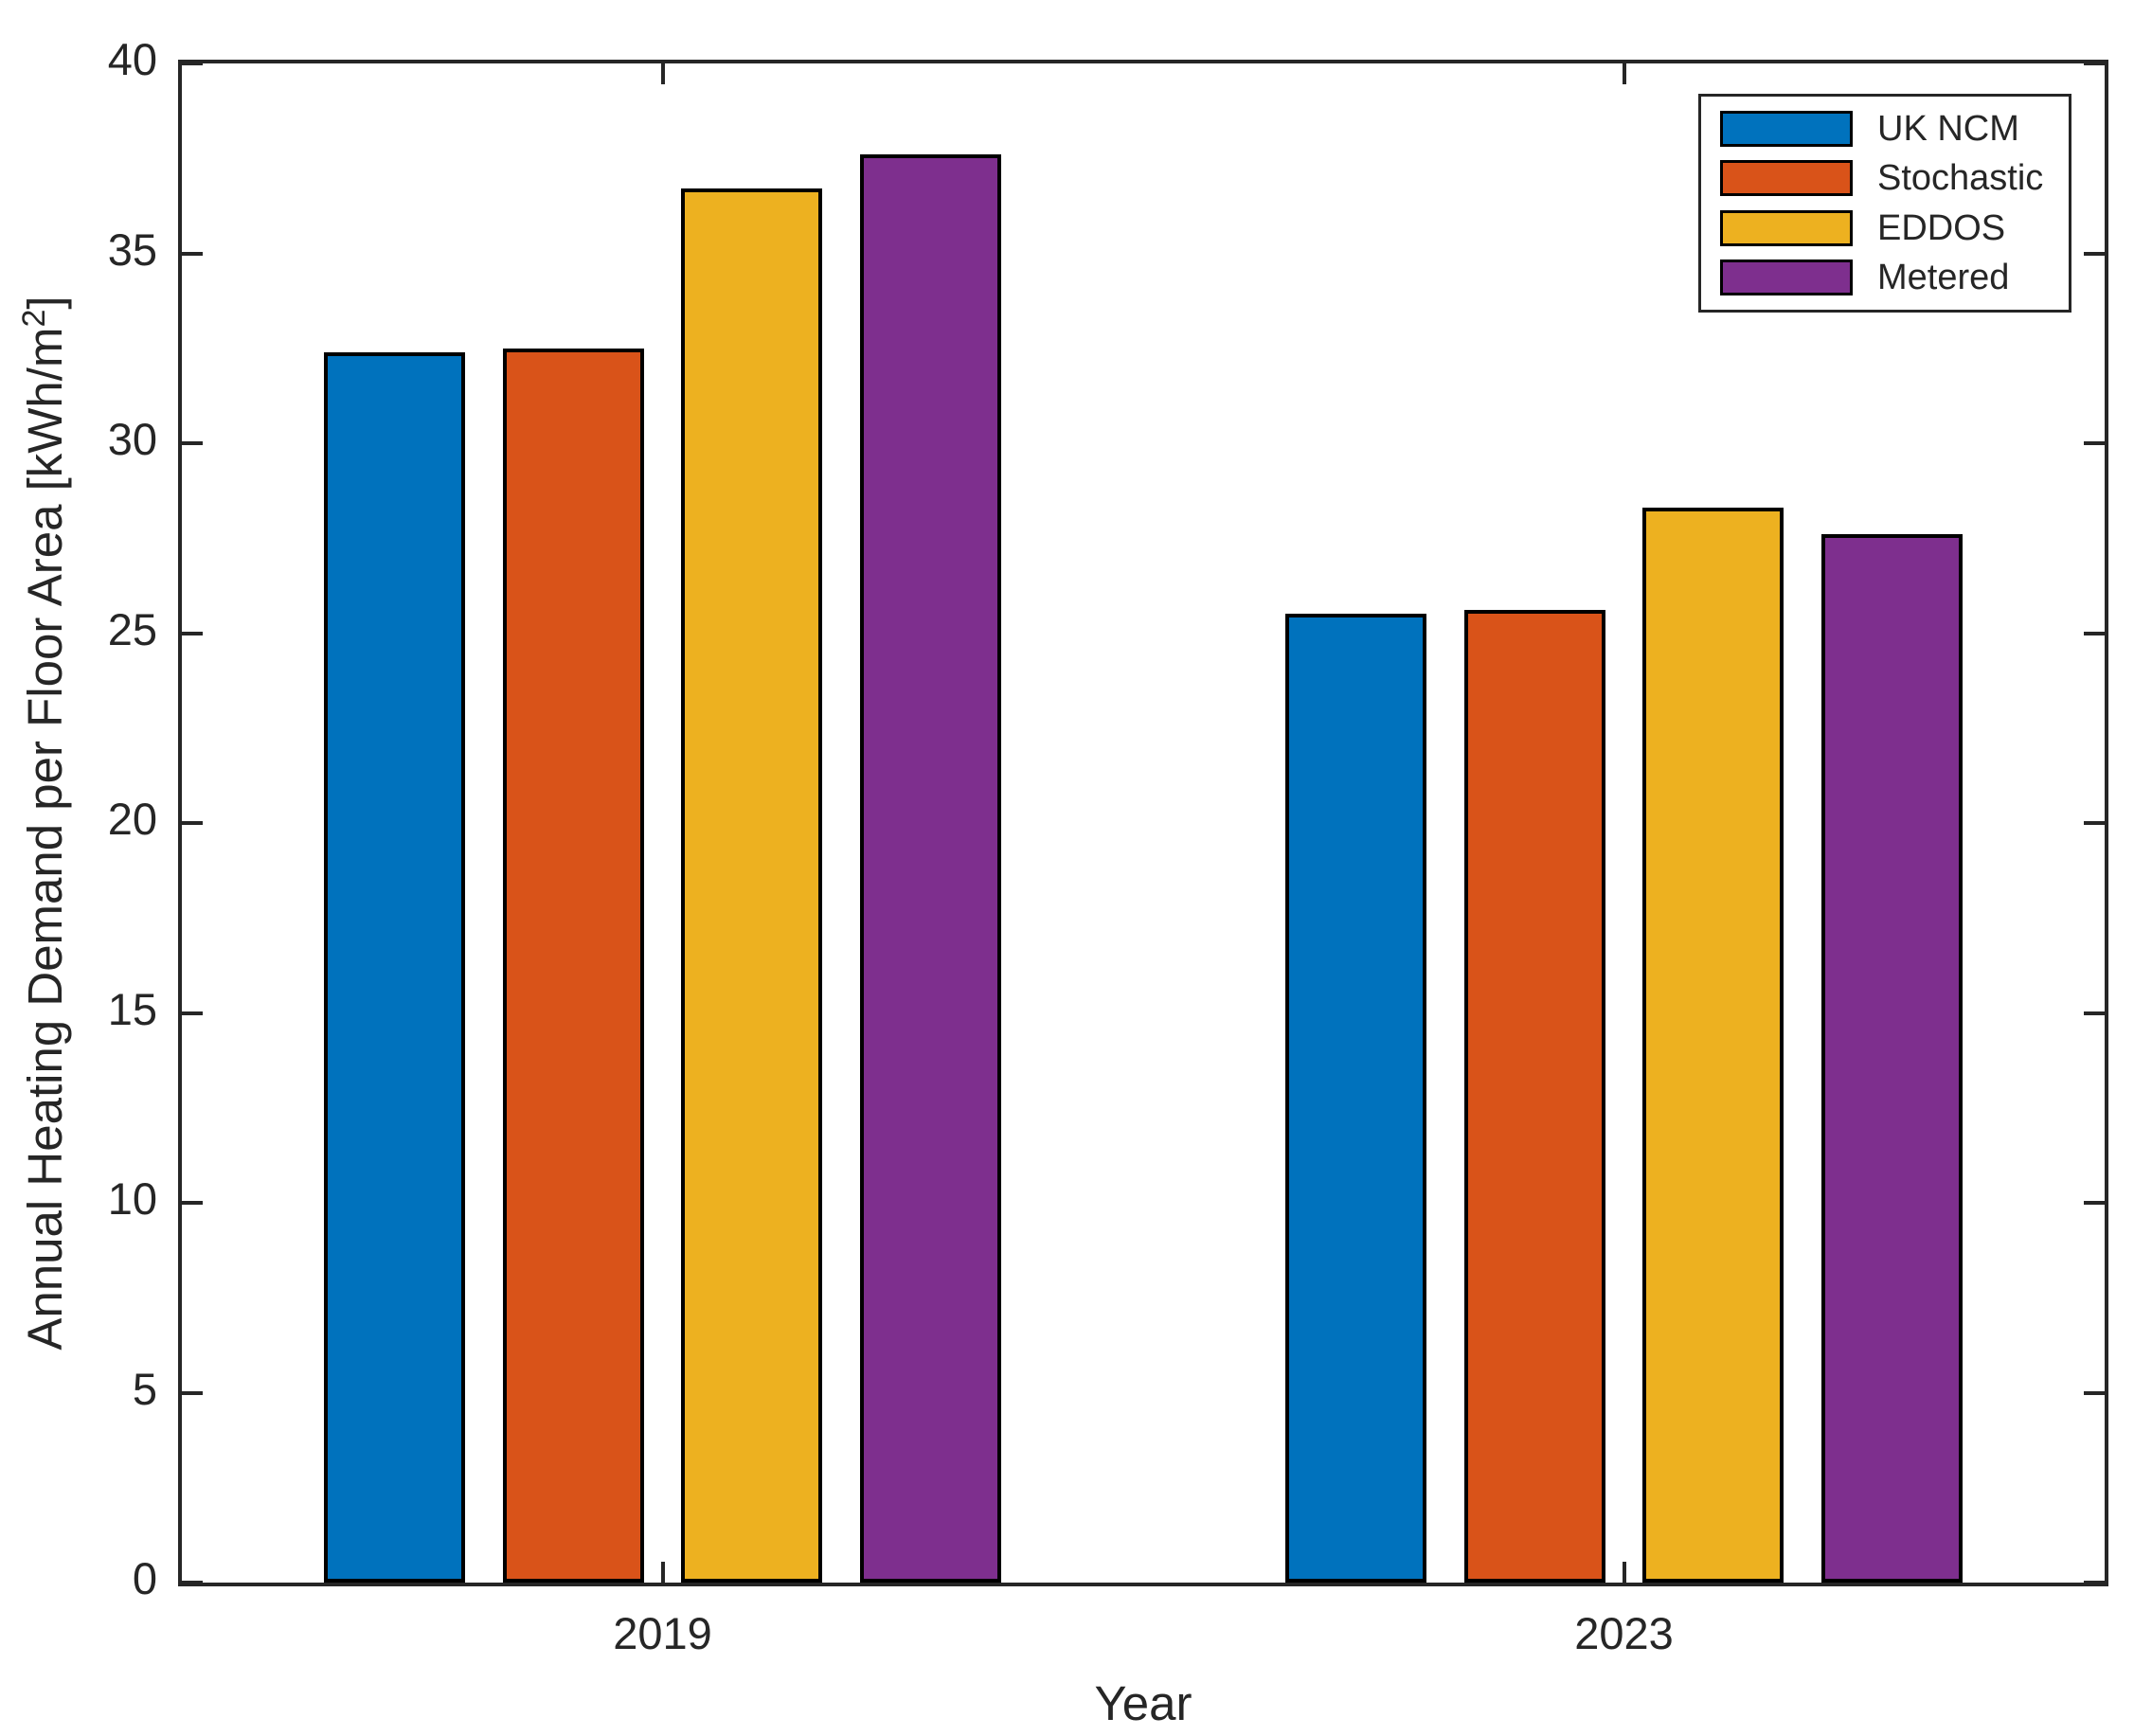  What do you see at coordinates (662, 1633) in the screenshot?
I see `x-tick-label-2019: 2019` at bounding box center [662, 1633].